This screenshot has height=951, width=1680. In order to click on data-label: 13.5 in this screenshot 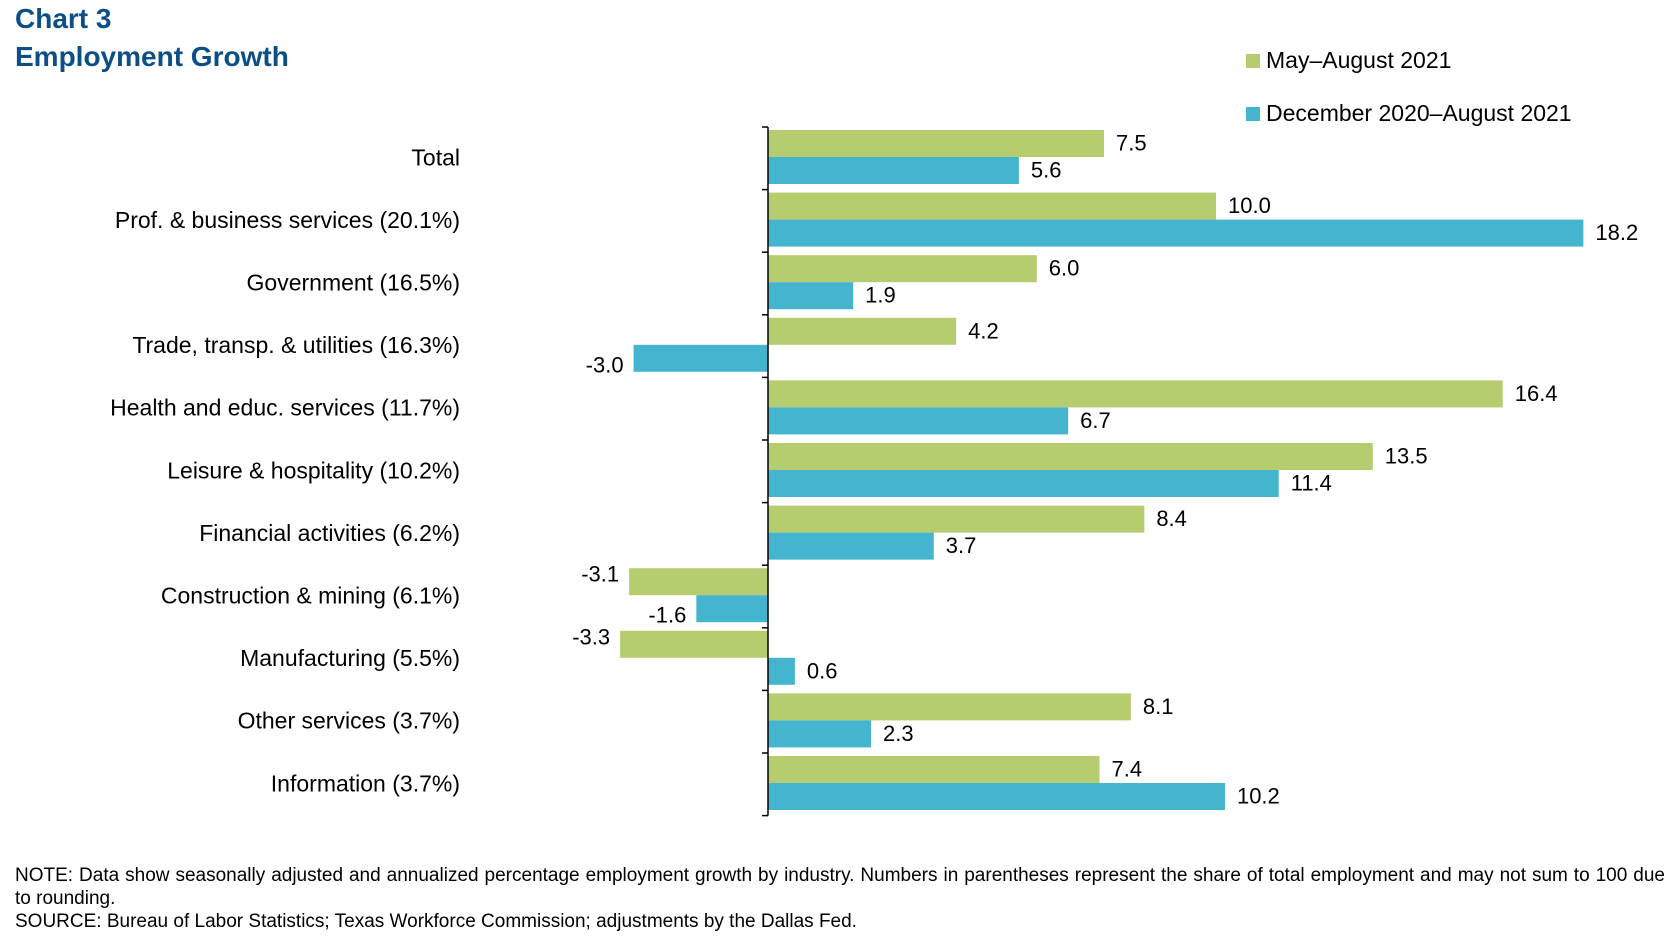, I will do `click(1406, 456)`.